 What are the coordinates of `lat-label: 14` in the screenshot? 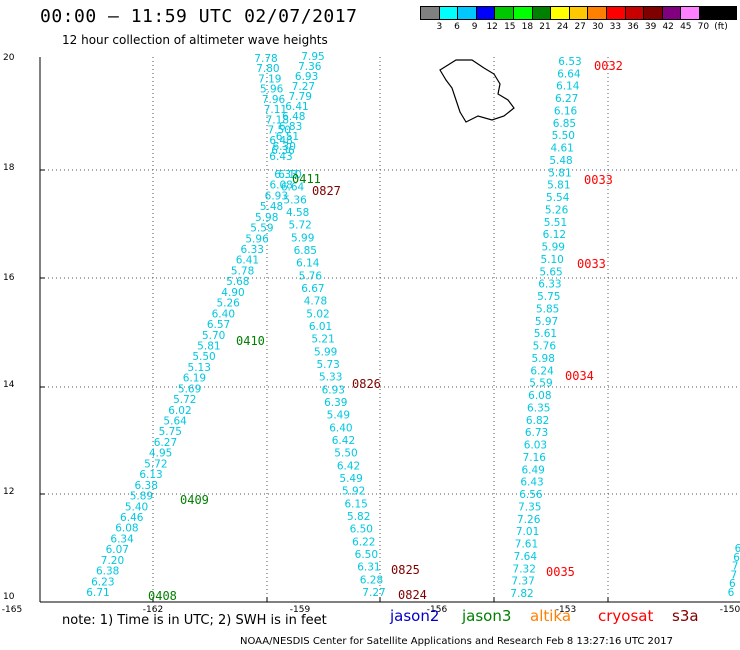 It's located at (9, 385).